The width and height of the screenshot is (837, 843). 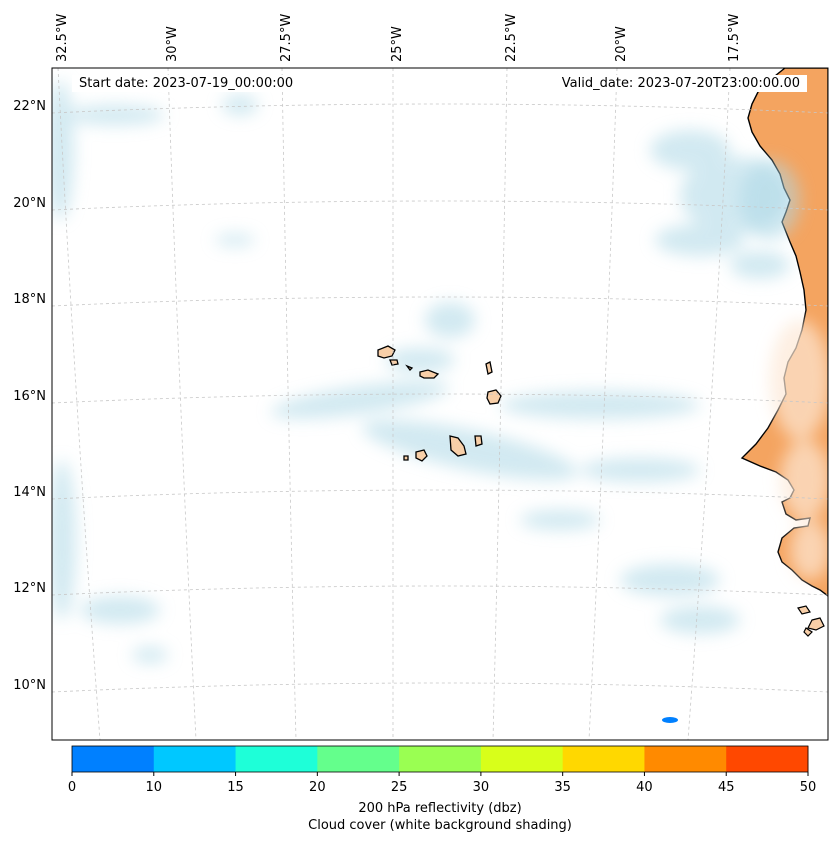 I want to click on colorbar, so click(x=440, y=760).